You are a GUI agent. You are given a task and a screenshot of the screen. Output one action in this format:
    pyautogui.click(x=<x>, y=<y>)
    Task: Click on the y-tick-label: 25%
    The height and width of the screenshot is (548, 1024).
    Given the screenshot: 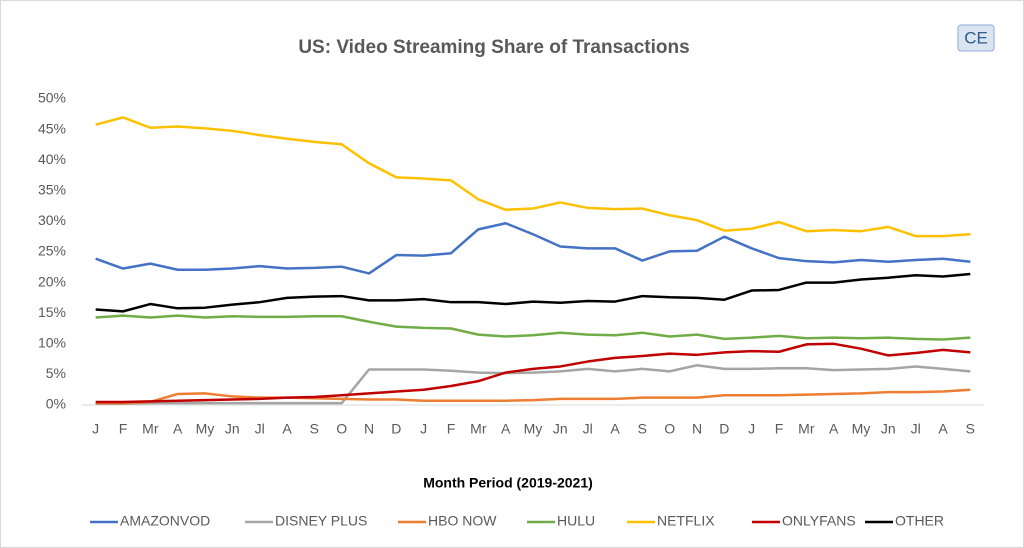 What is the action you would take?
    pyautogui.click(x=52, y=251)
    